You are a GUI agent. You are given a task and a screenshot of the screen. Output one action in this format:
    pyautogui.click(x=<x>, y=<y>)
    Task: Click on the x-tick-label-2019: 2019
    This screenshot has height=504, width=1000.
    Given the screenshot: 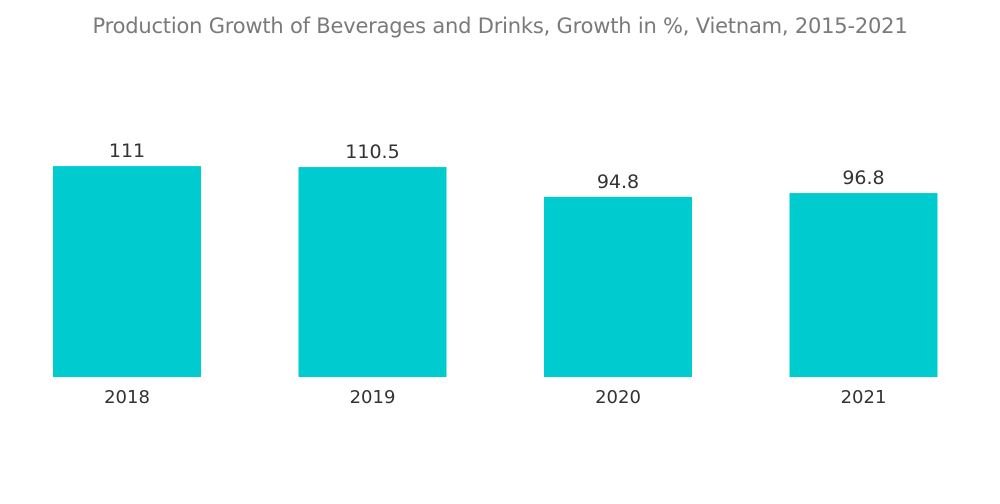 What is the action you would take?
    pyautogui.click(x=373, y=397)
    